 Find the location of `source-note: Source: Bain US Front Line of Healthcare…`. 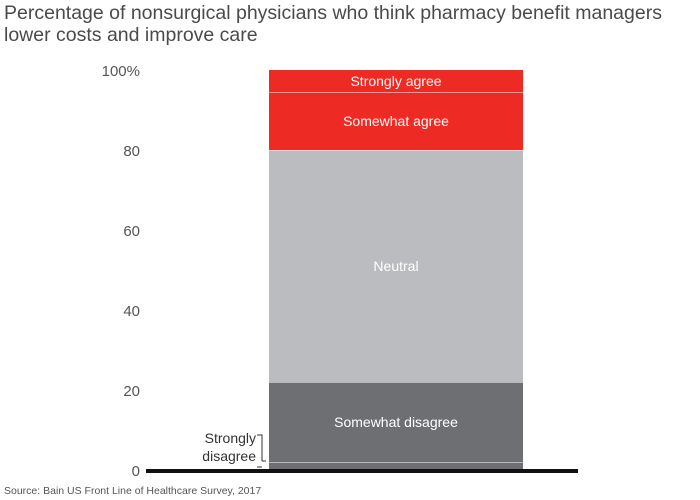

source-note: Source: Bain US Front Line of Healthcare… is located at coordinates (133, 491).